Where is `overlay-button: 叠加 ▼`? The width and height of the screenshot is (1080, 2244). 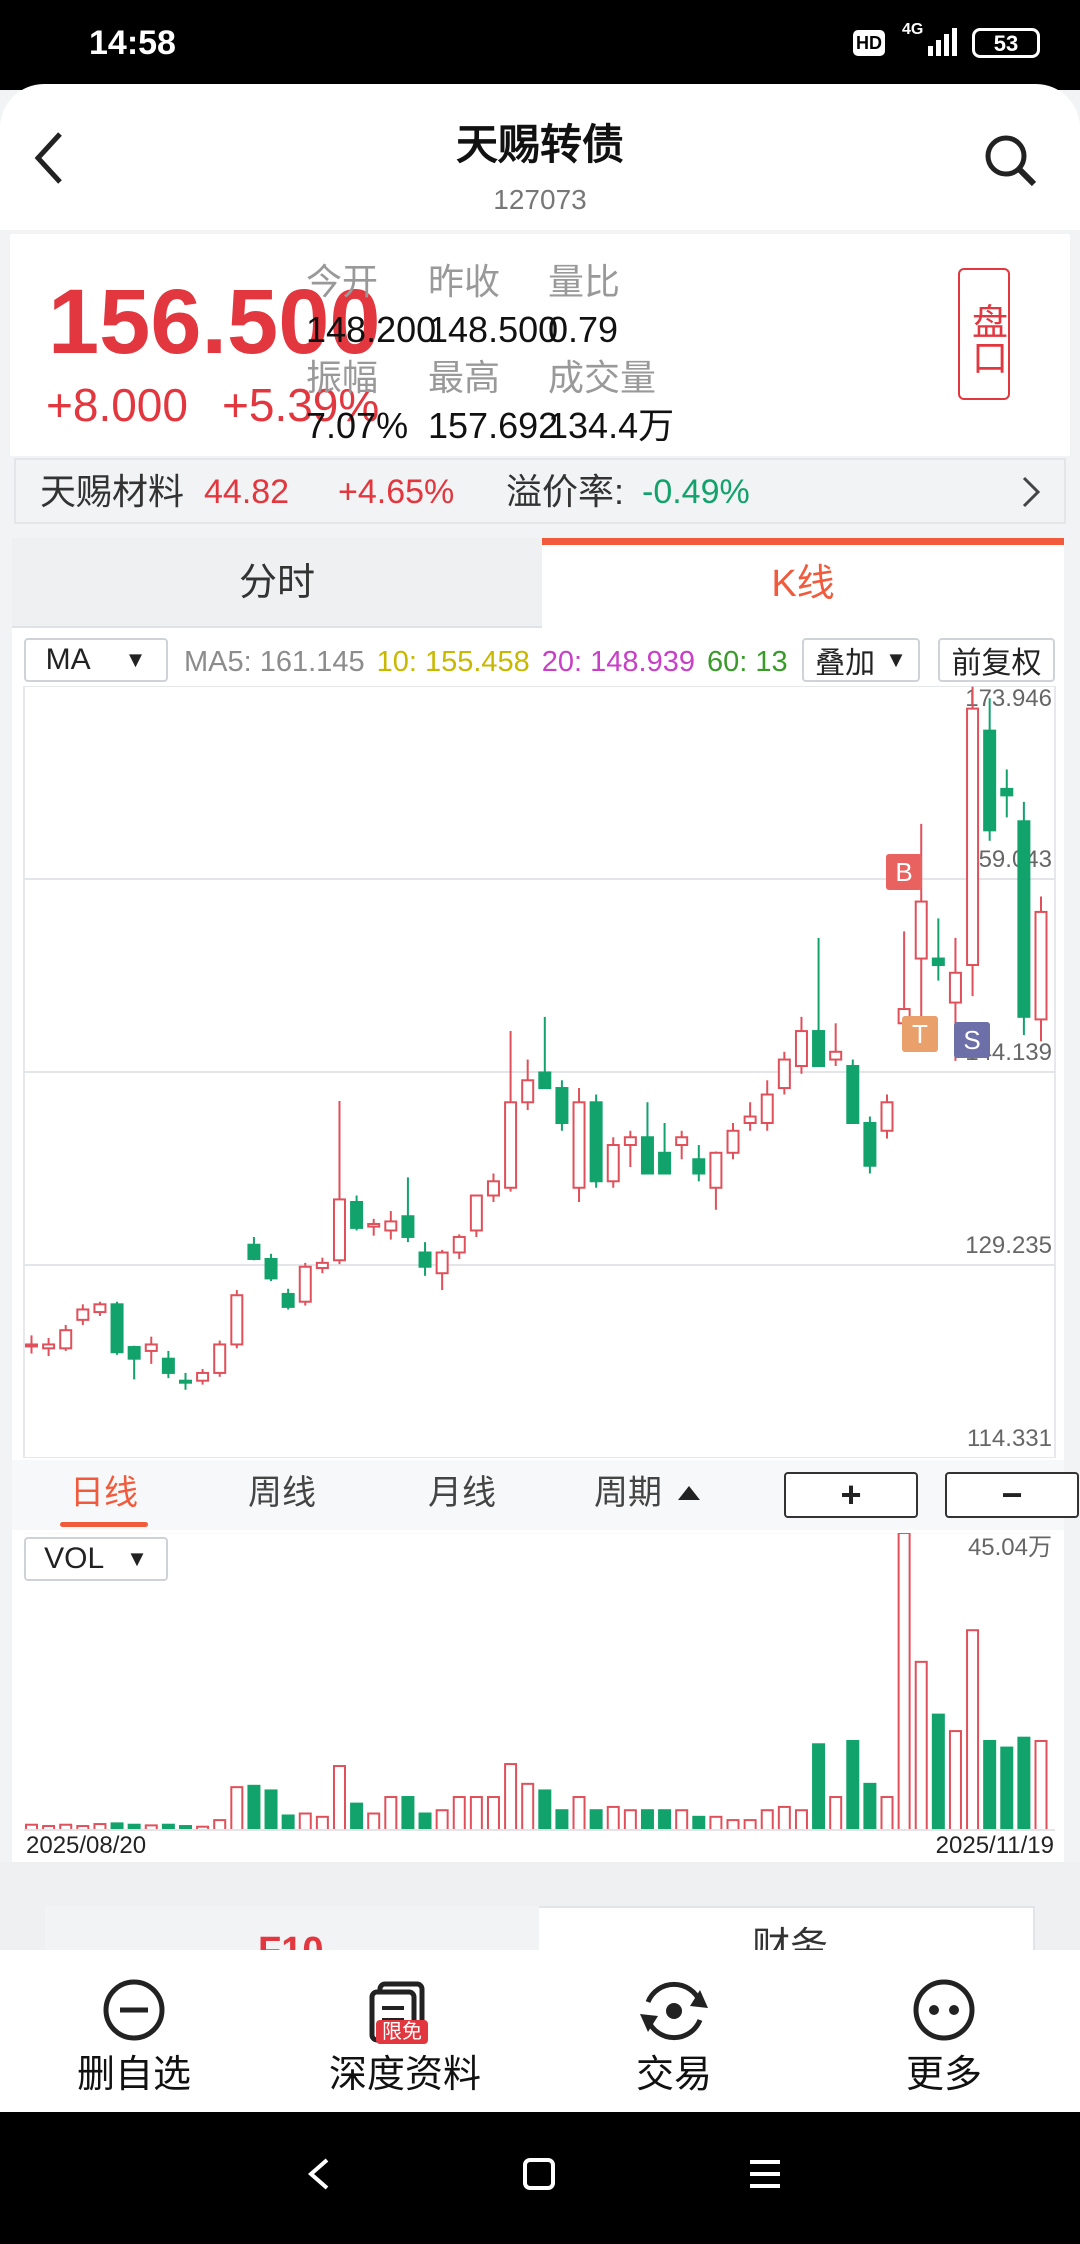 overlay-button: 叠加 ▼ is located at coordinates (861, 660).